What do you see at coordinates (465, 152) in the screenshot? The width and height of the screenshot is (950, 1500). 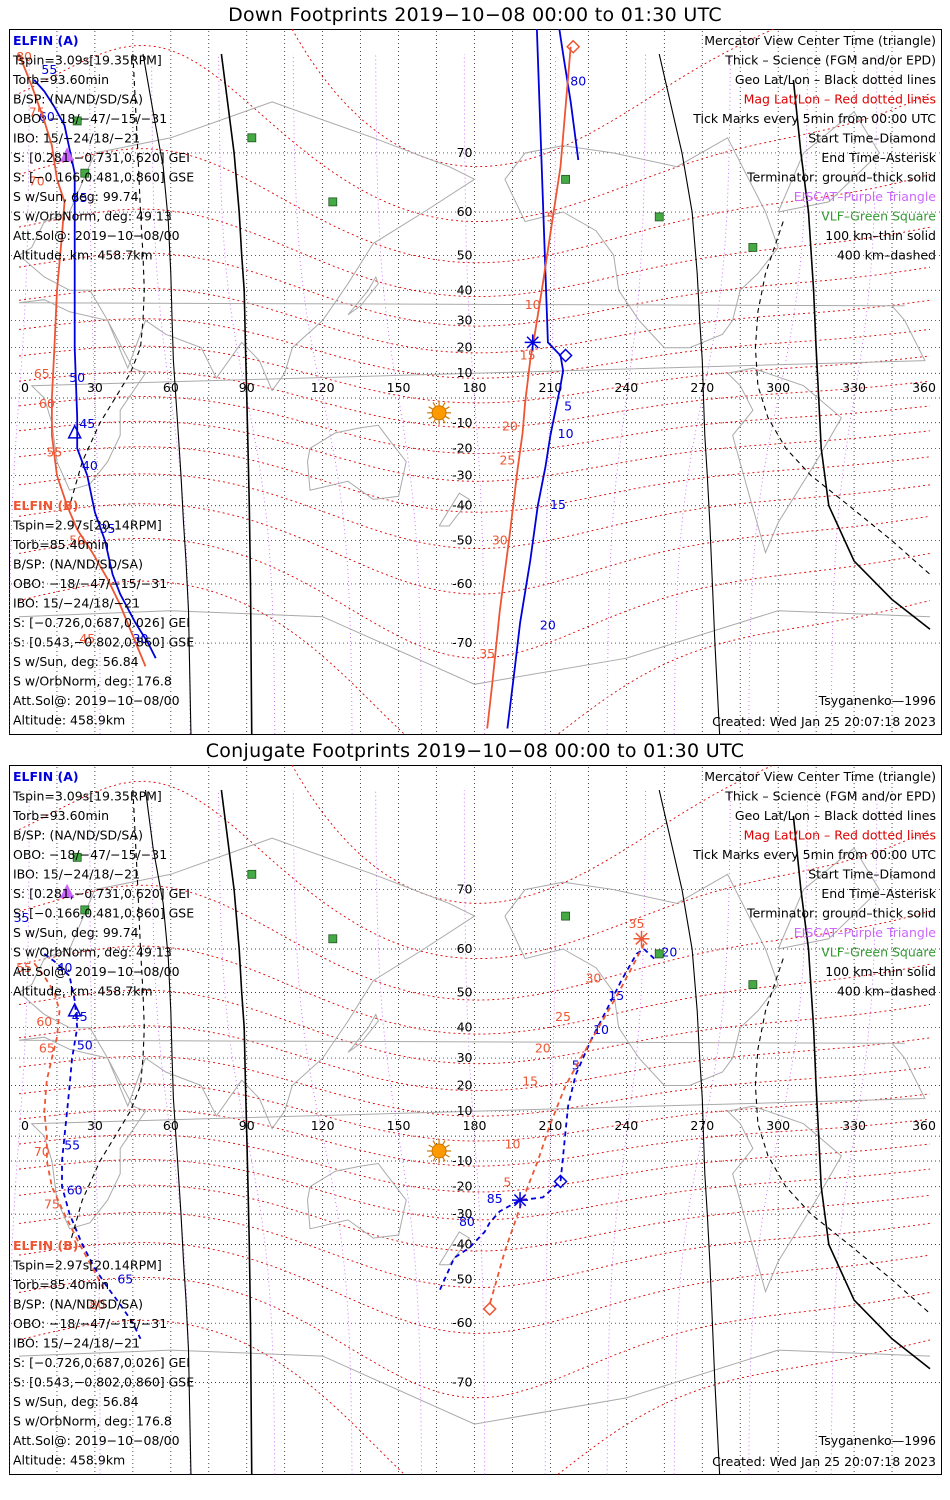 I see `y-tick-label: 70` at bounding box center [465, 152].